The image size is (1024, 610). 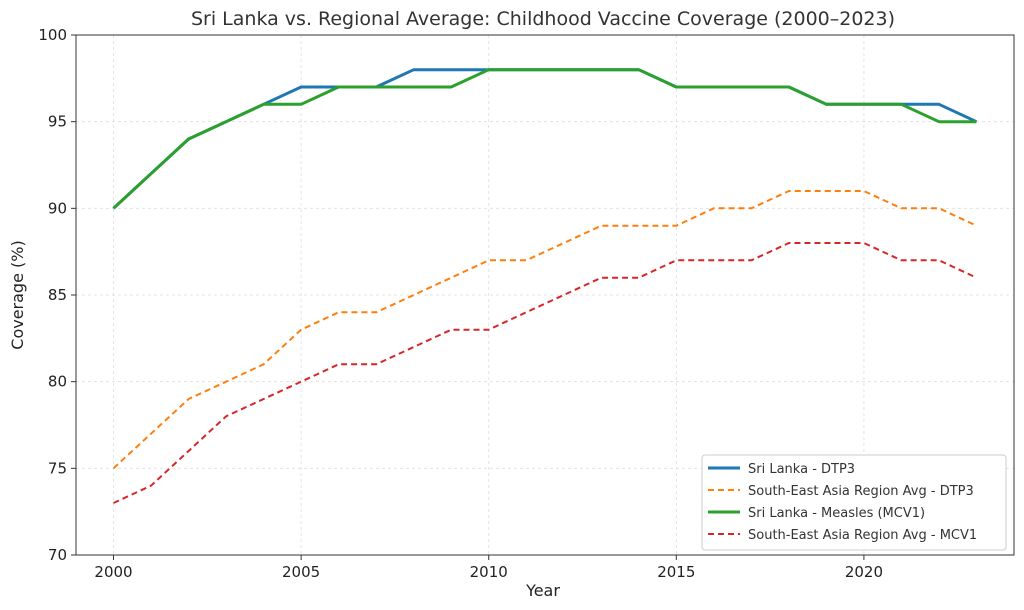 I want to click on legend-box, so click(x=854, y=502).